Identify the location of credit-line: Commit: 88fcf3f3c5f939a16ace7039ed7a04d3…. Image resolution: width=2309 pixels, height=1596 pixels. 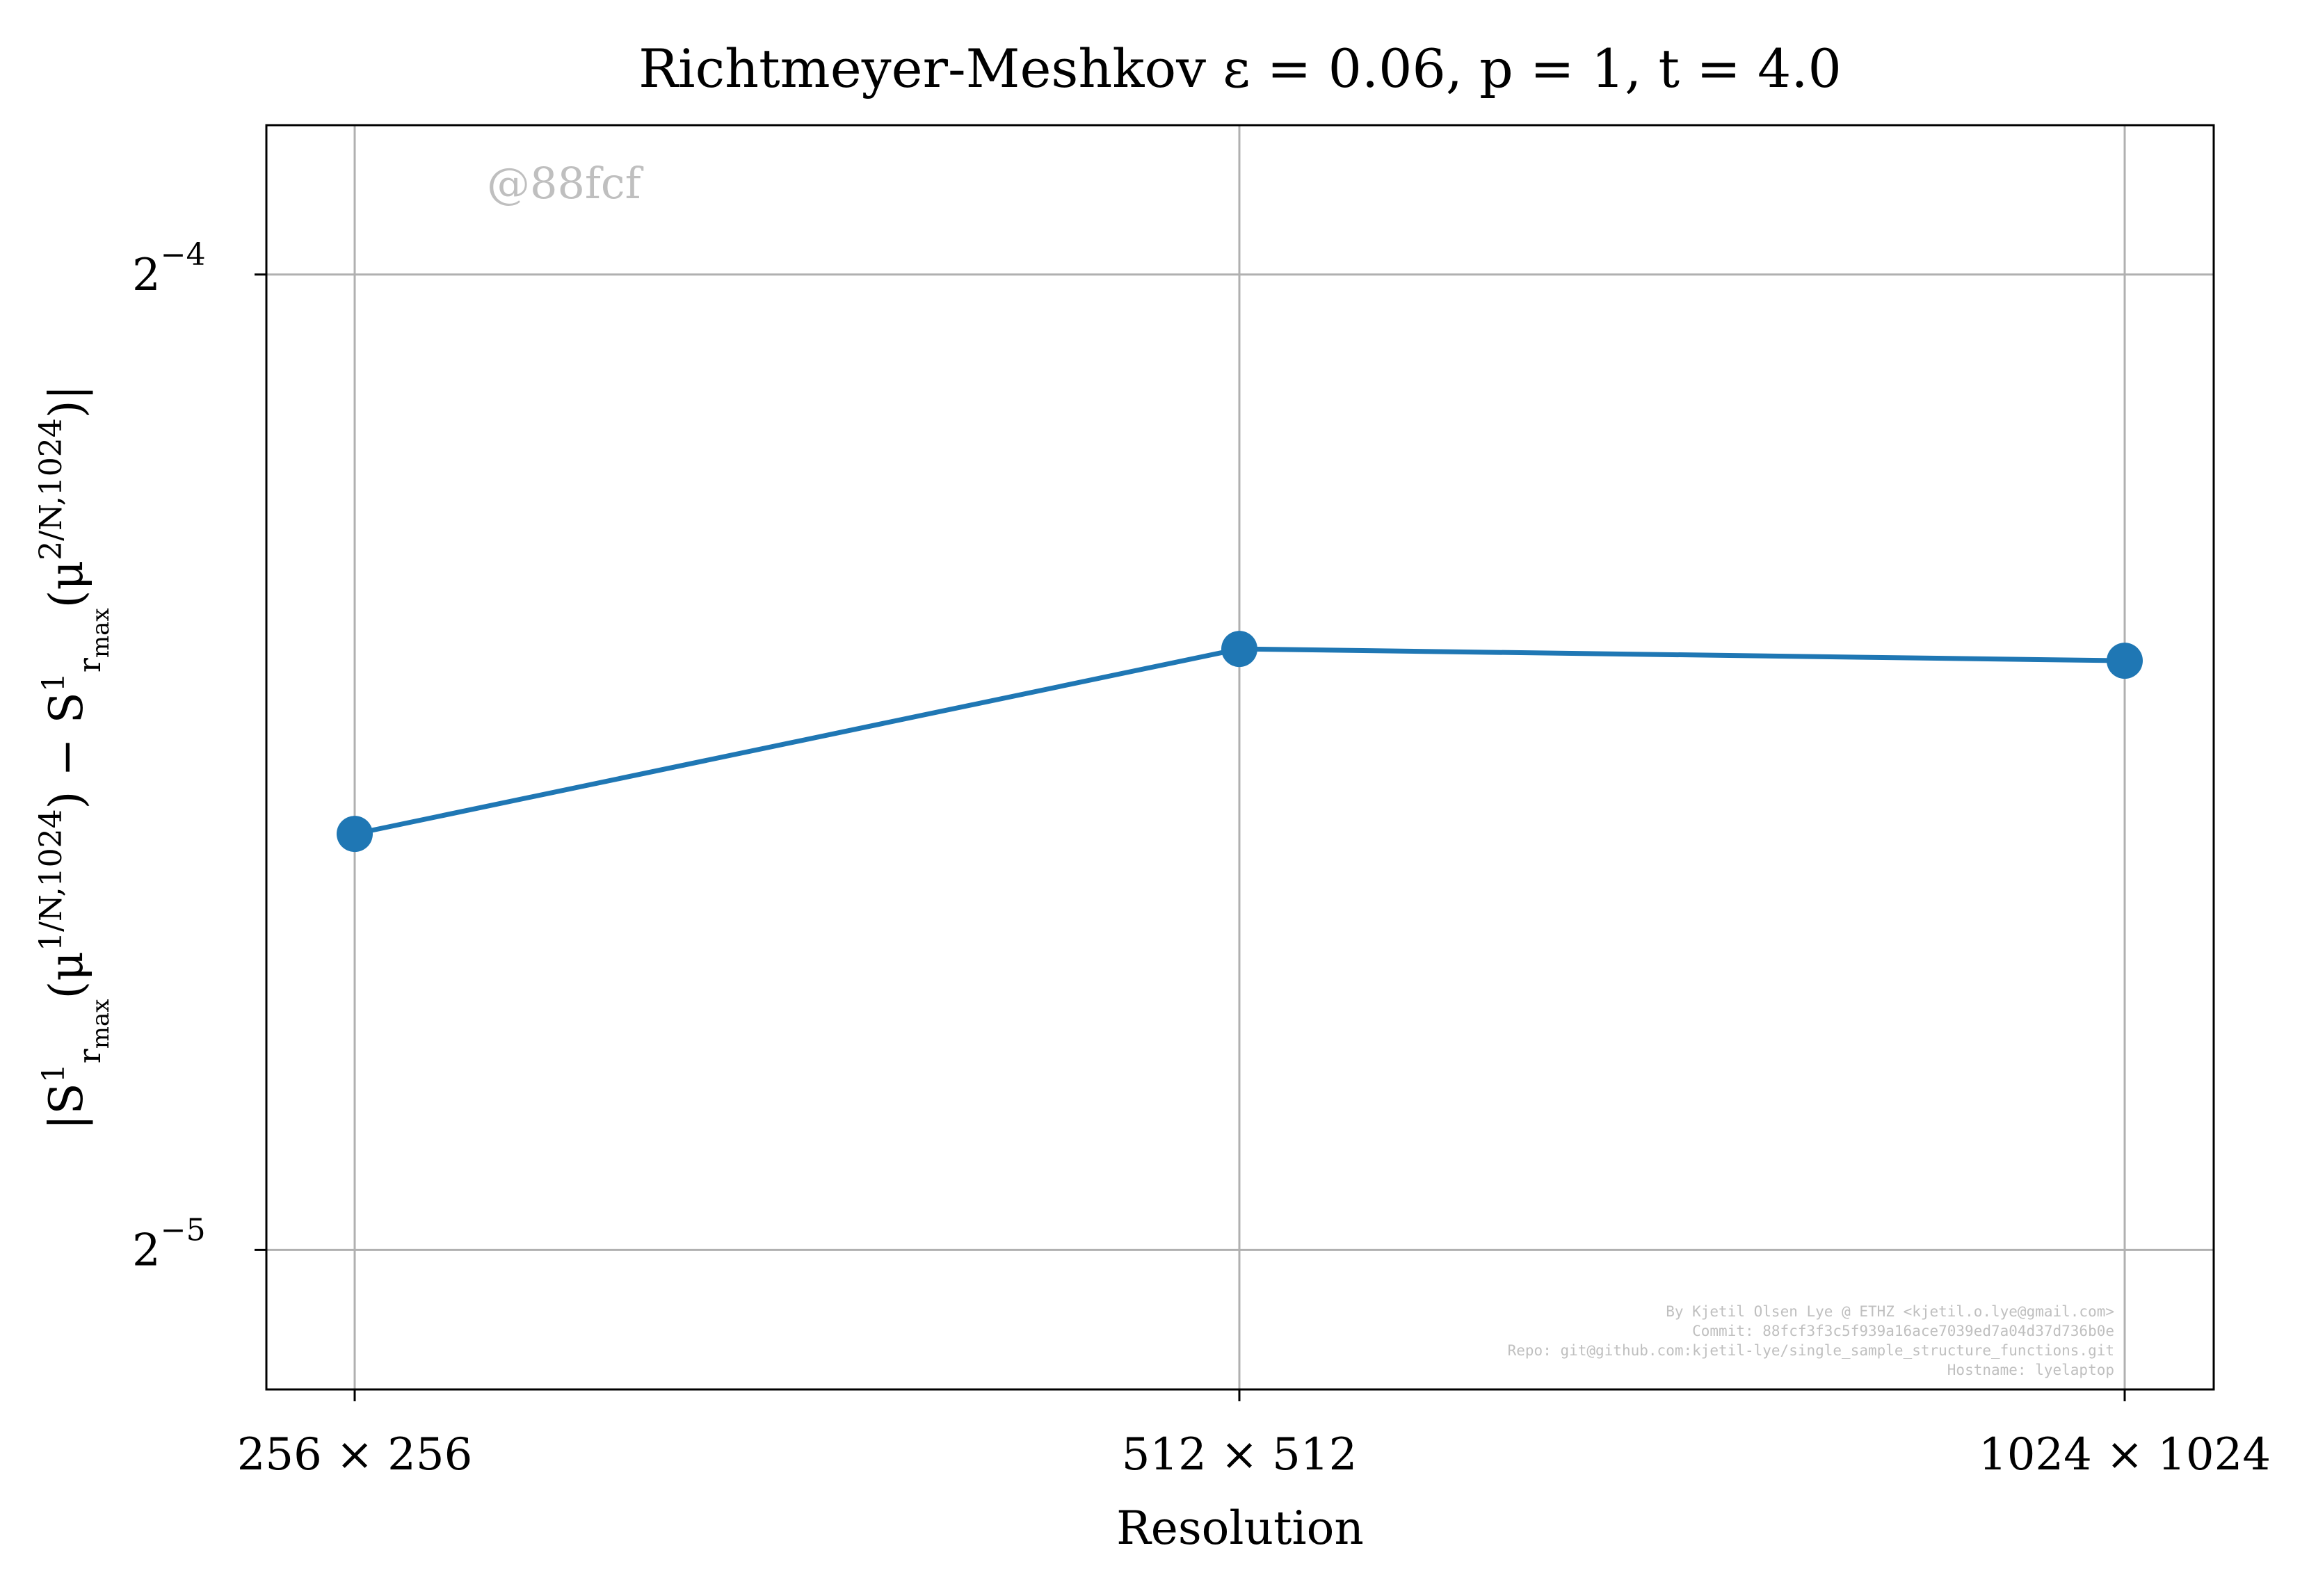
(1903, 1331).